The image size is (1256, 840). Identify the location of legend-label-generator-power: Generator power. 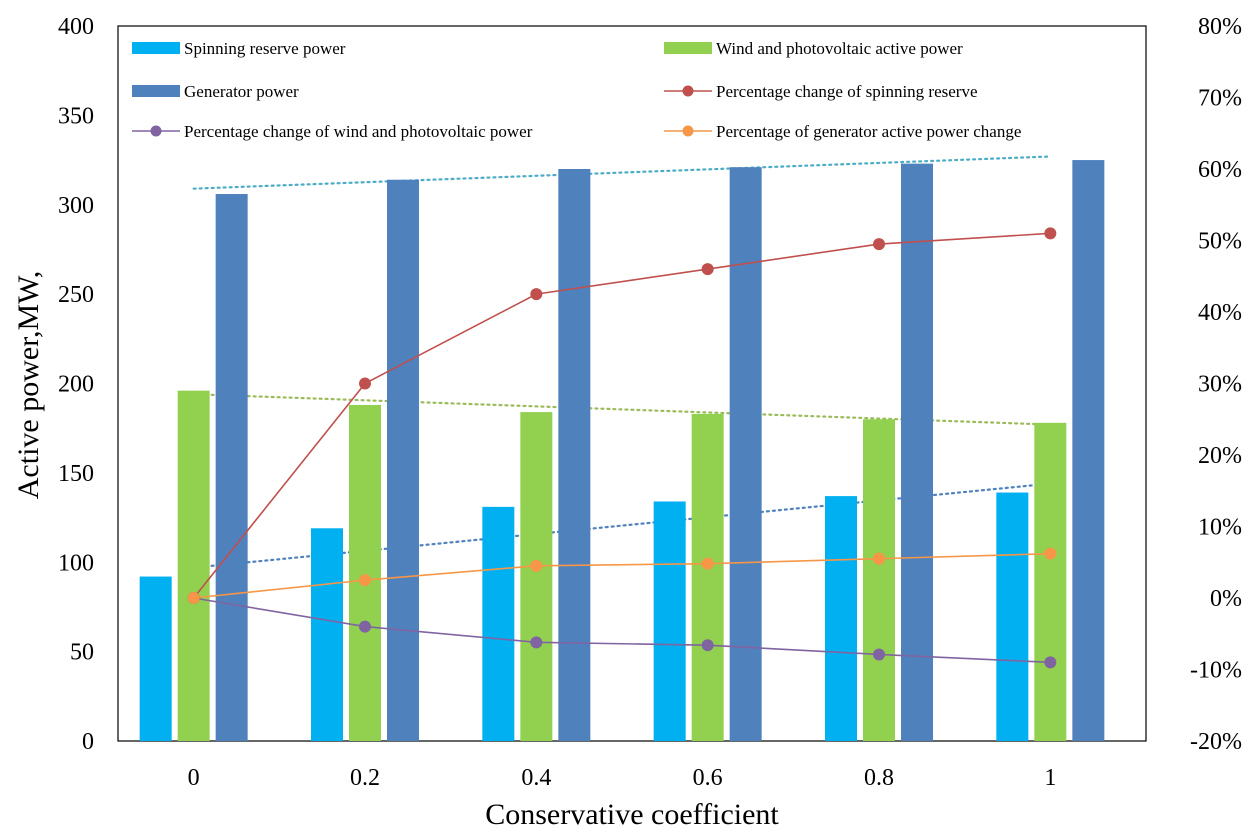
(241, 91).